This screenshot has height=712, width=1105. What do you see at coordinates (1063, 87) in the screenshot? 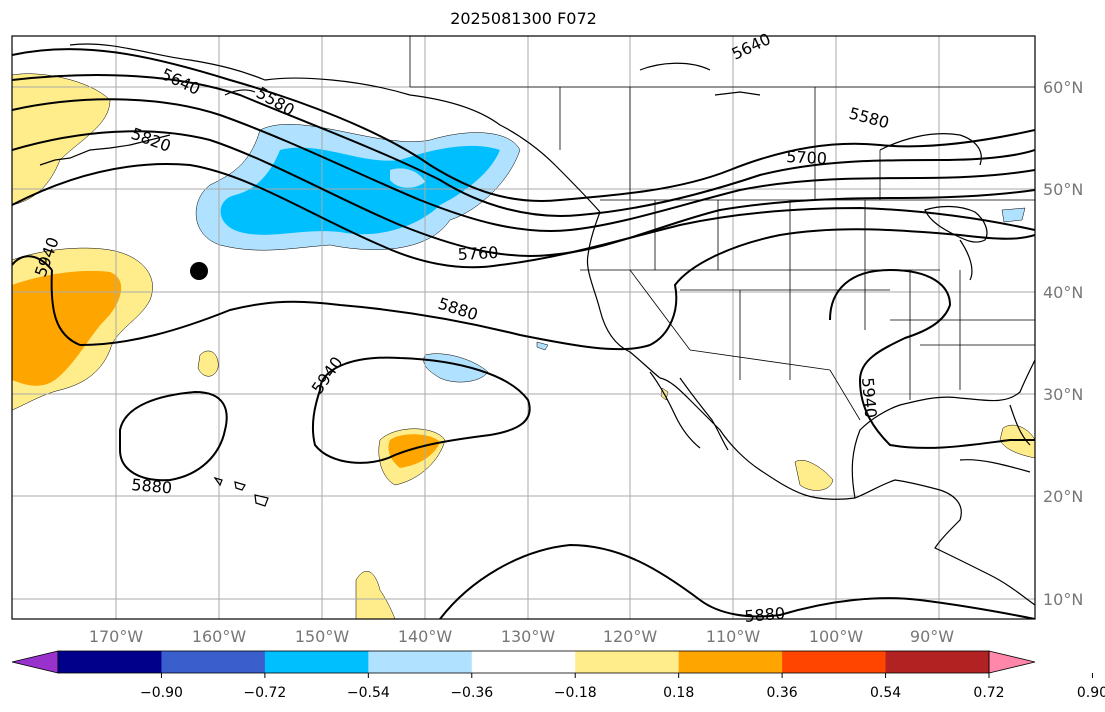
I see `lat-label: 60°N` at bounding box center [1063, 87].